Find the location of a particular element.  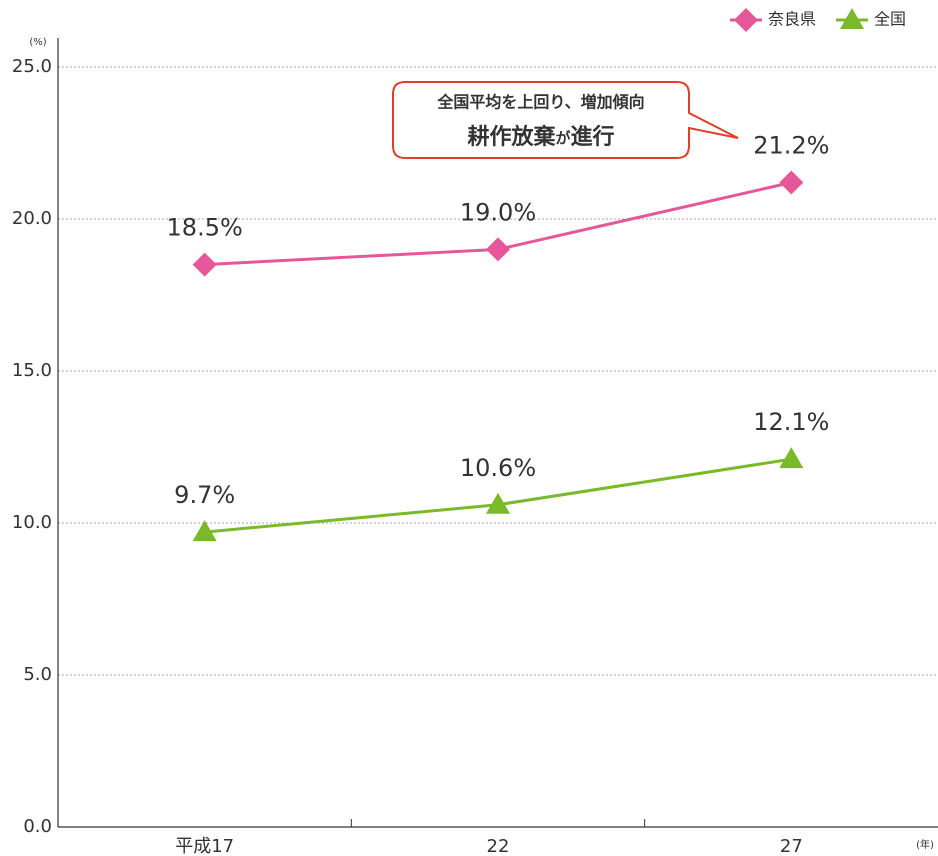

value-label: 12.1% is located at coordinates (791, 422).